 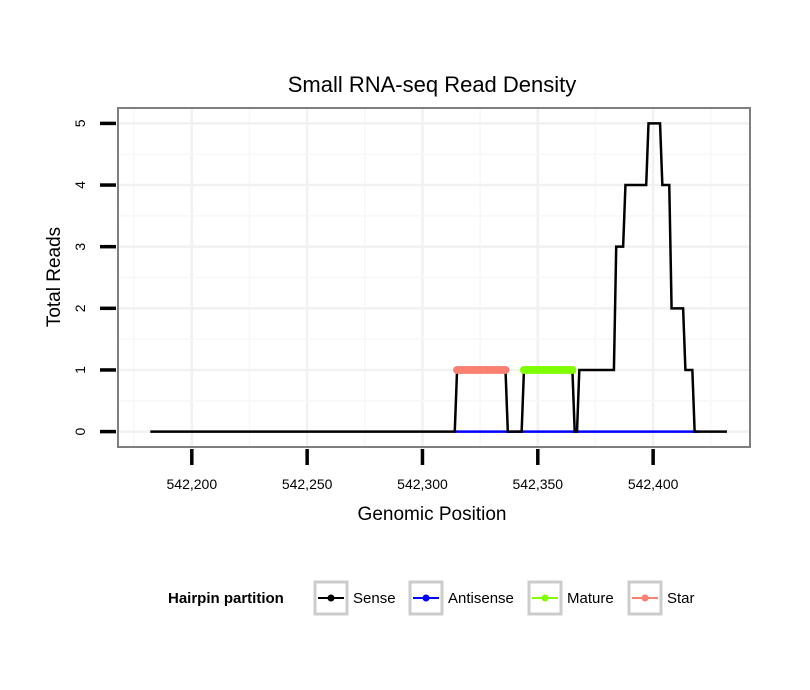 What do you see at coordinates (80, 185) in the screenshot?
I see `y-tick-label: 4` at bounding box center [80, 185].